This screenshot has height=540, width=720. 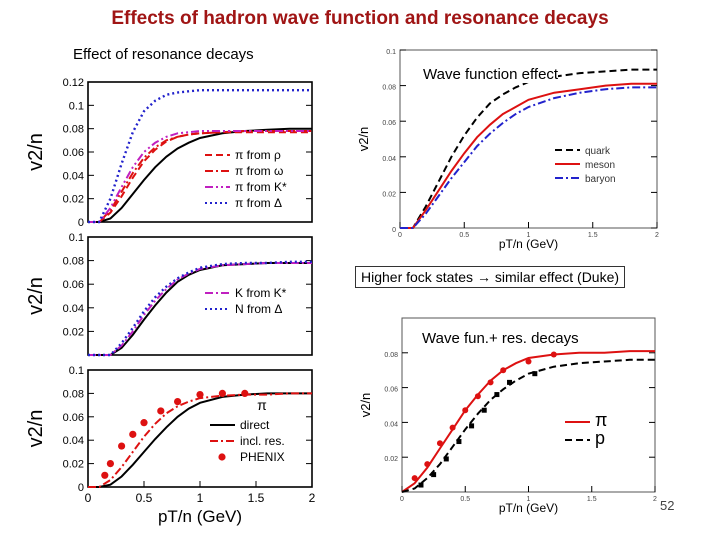 I want to click on page-number: 52, so click(x=667, y=505).